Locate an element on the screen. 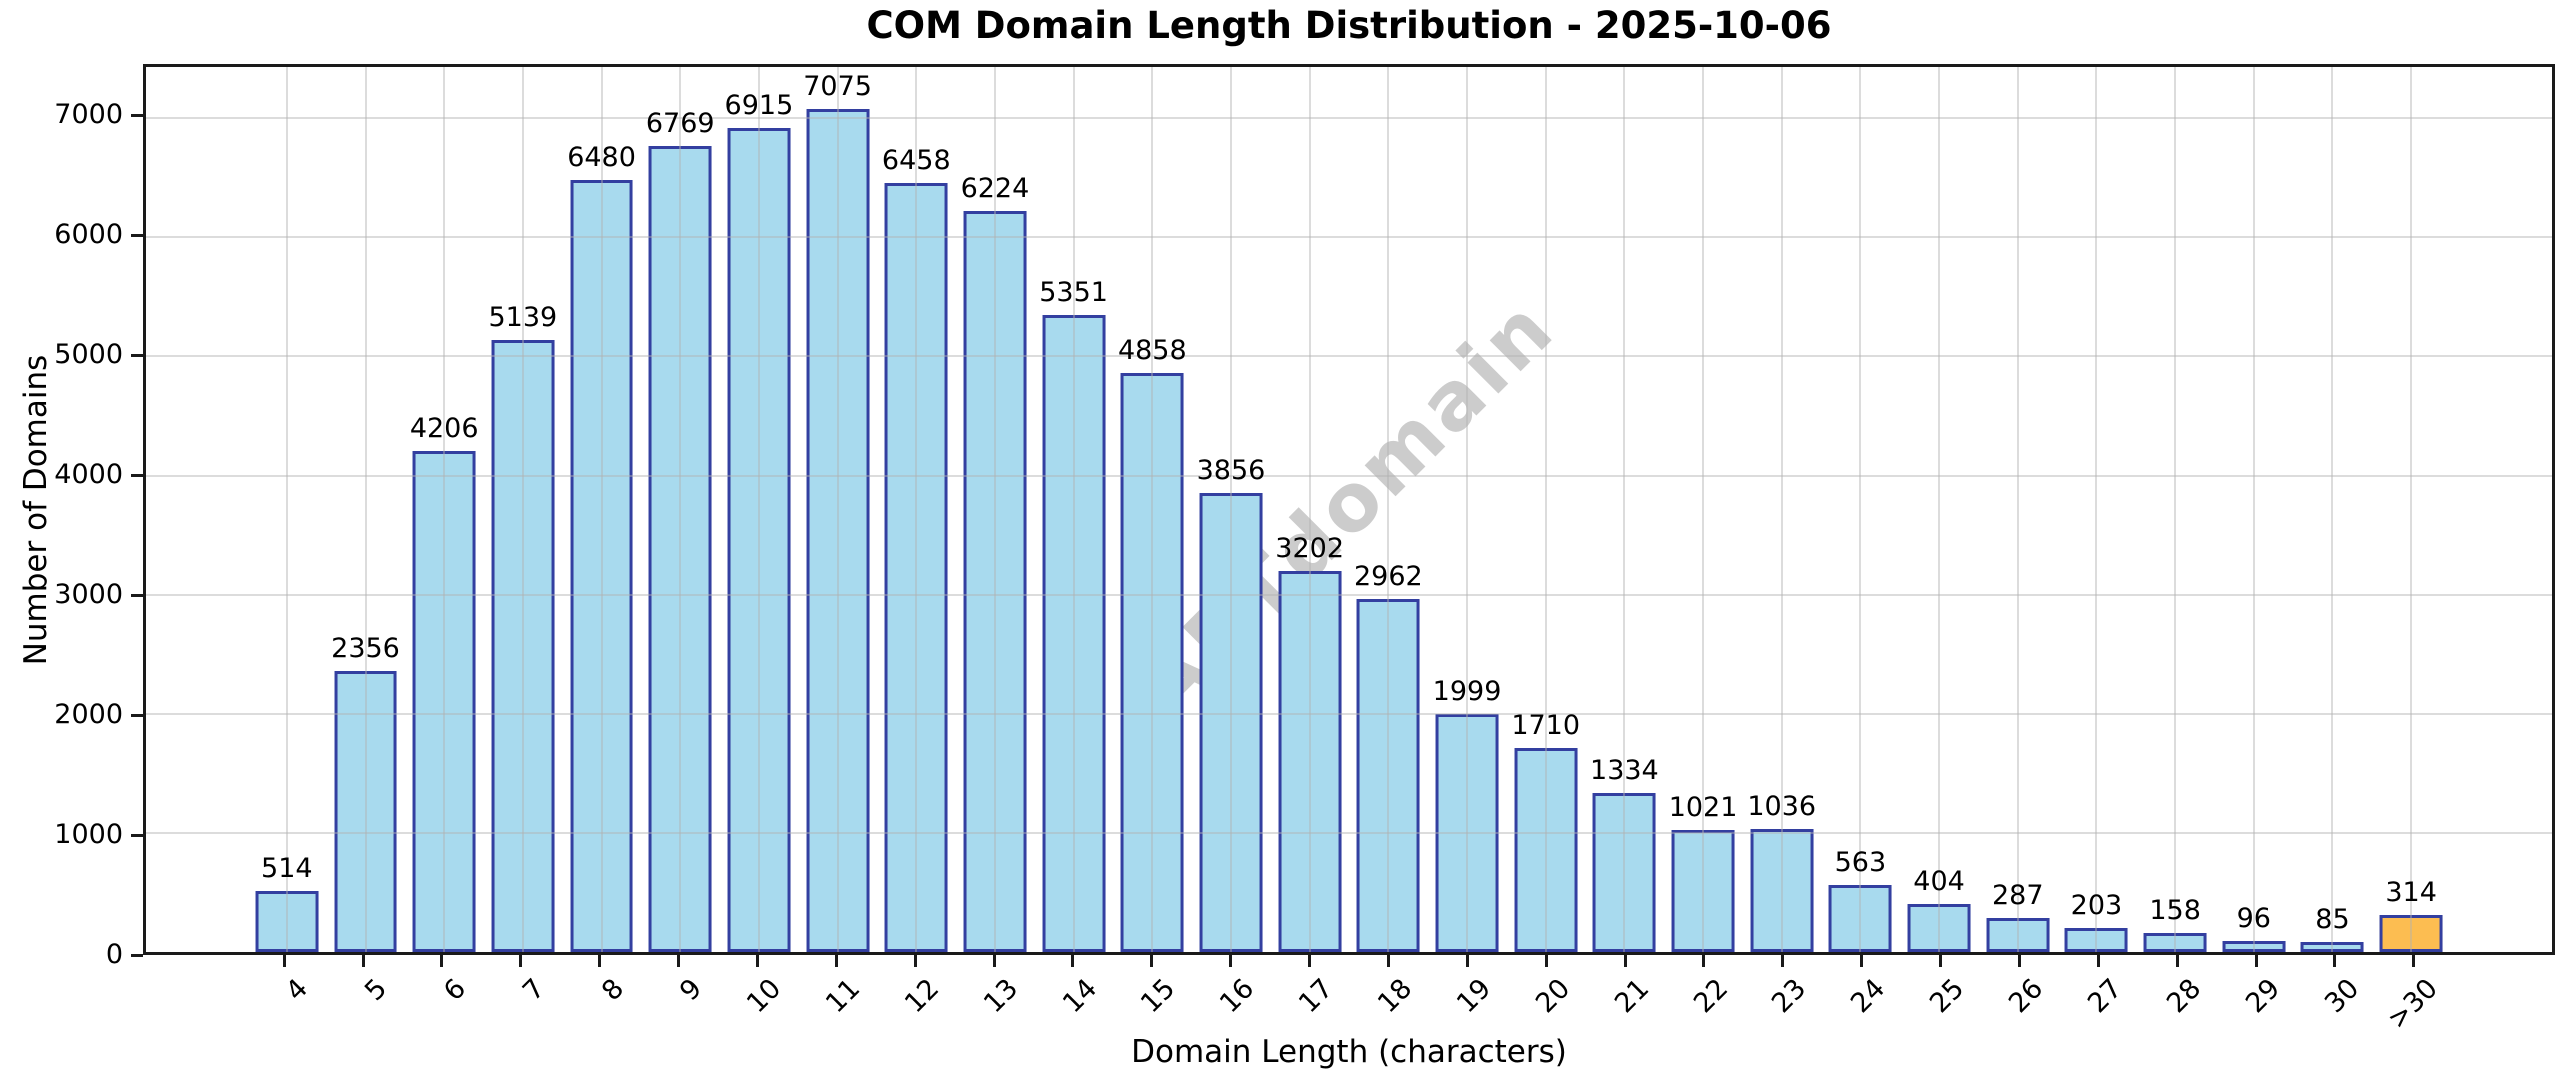 The image size is (2560, 1087). x-tick-label-4: 4 is located at coordinates (297, 990).